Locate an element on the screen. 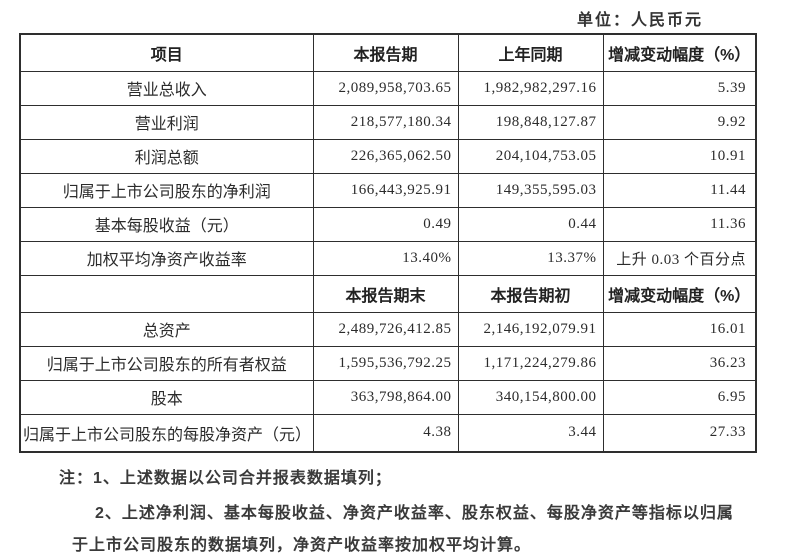 This screenshot has height=560, width=793. item-label: 营业总收入 is located at coordinates (166, 88).